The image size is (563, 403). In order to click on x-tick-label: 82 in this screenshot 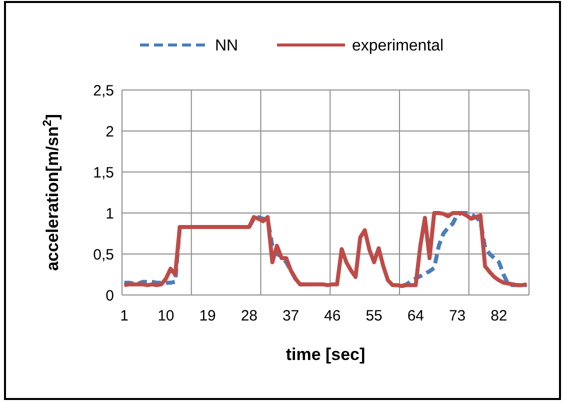, I will do `click(499, 315)`.